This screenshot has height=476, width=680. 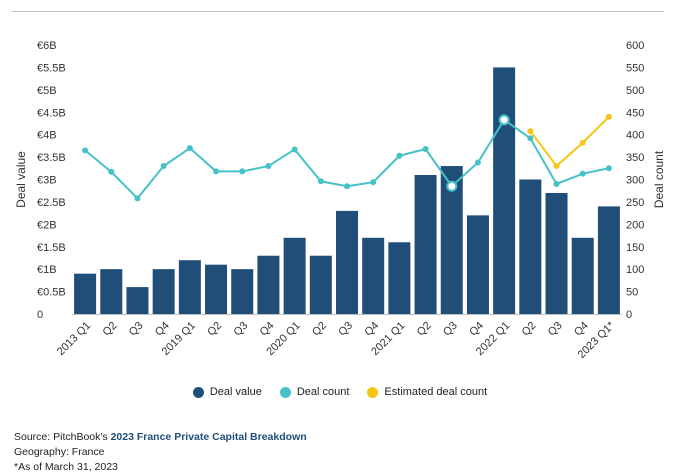 What do you see at coordinates (635, 91) in the screenshot?
I see `y-right-tick-label: 500` at bounding box center [635, 91].